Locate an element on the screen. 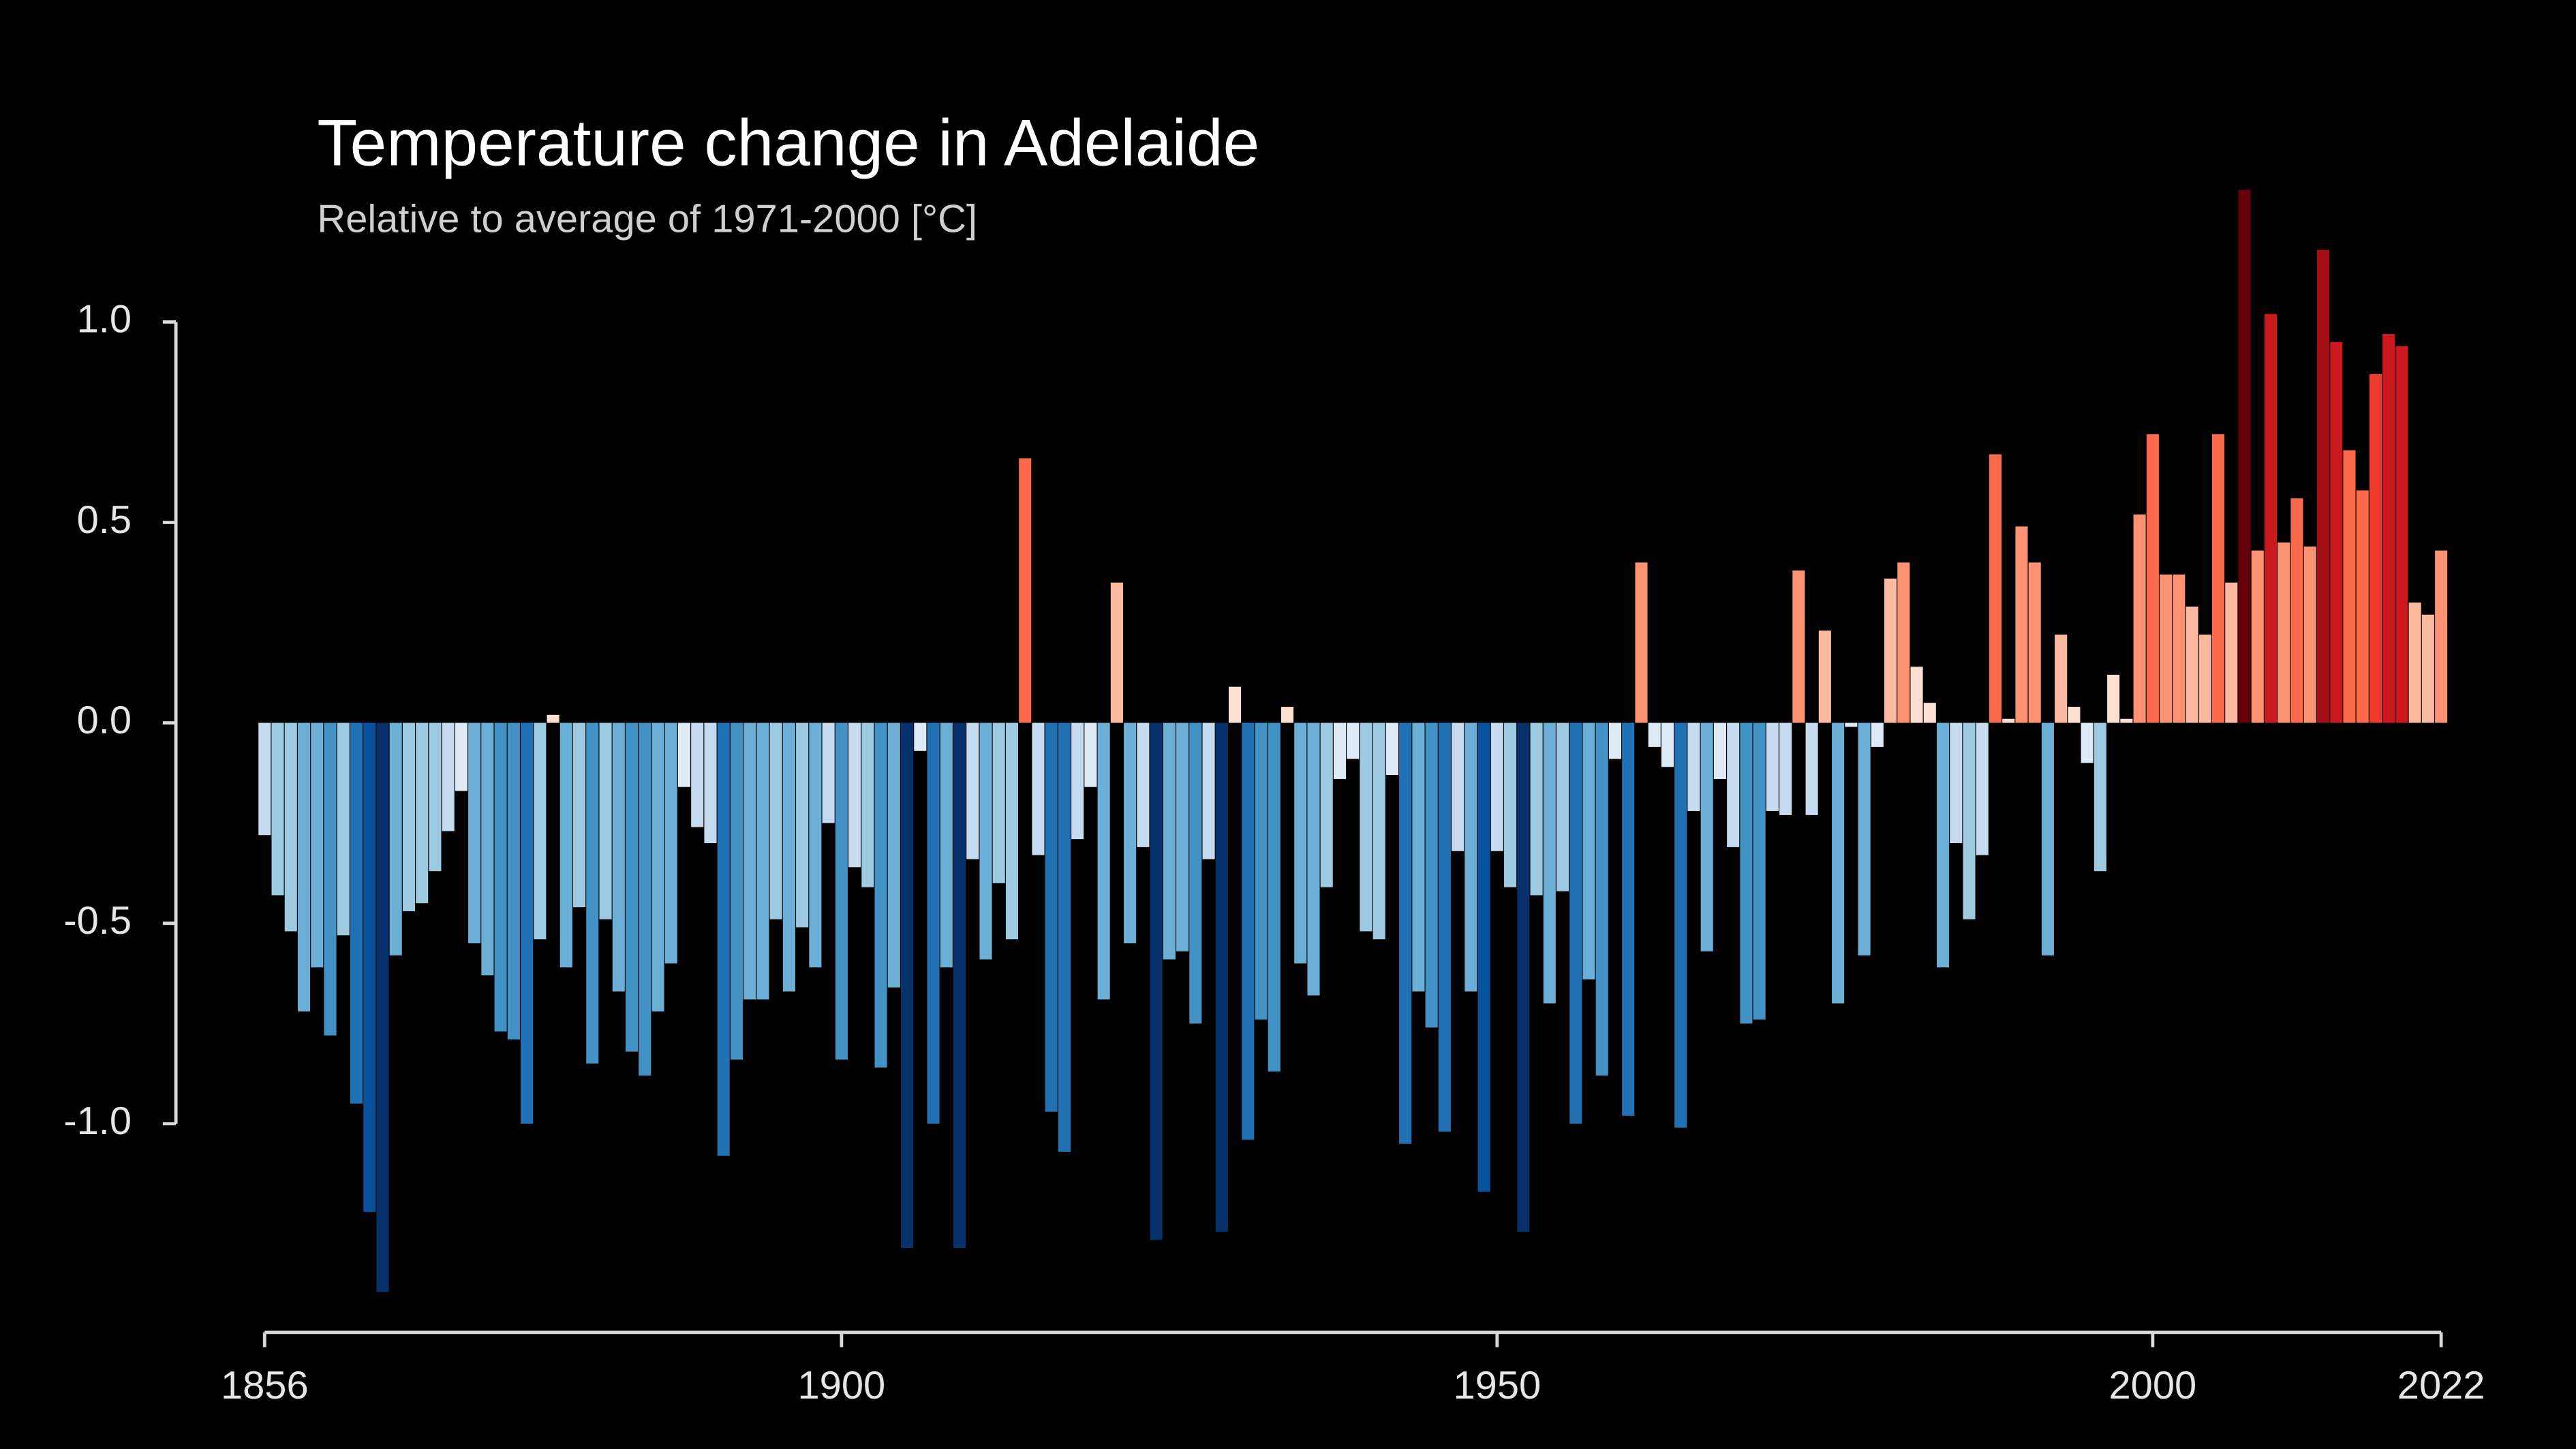  chart-title: Temperature change in Adelaide is located at coordinates (788, 142).